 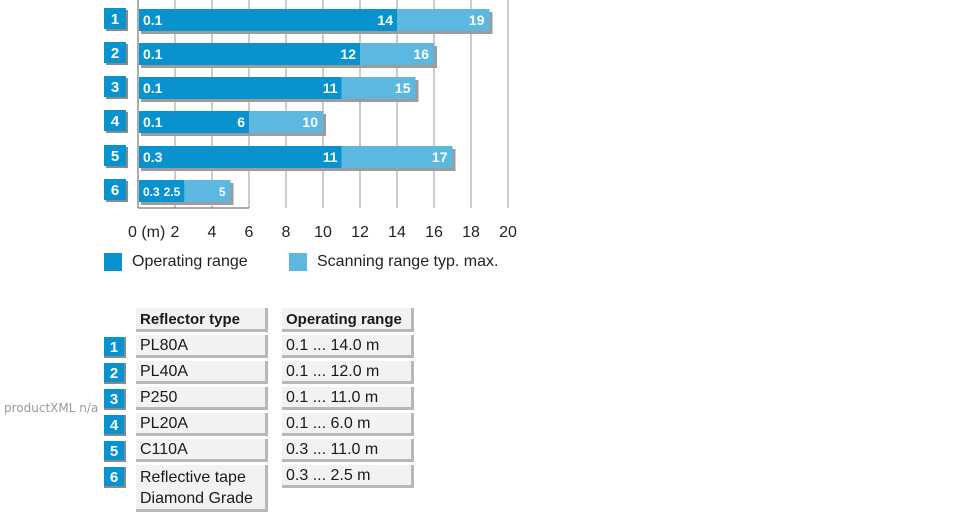 I want to click on x-tick-label: 12, so click(x=360, y=232).